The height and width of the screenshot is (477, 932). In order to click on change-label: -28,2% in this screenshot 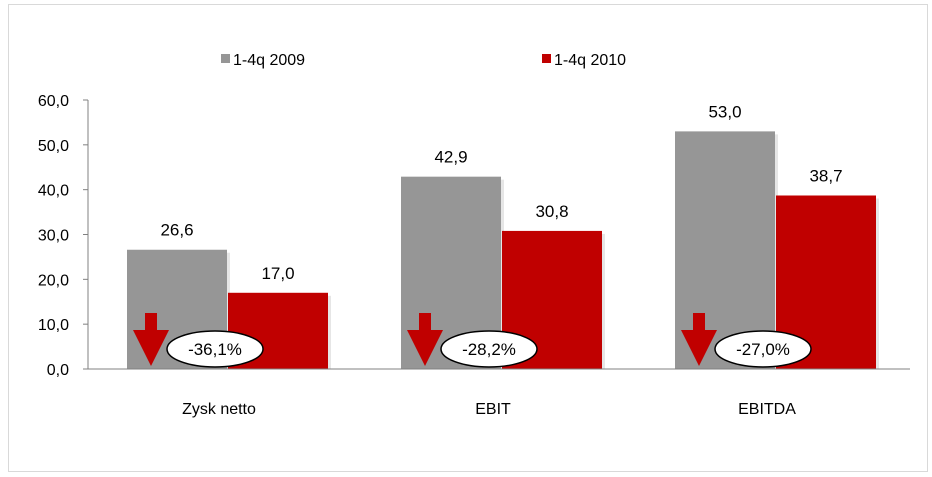, I will do `click(489, 349)`.